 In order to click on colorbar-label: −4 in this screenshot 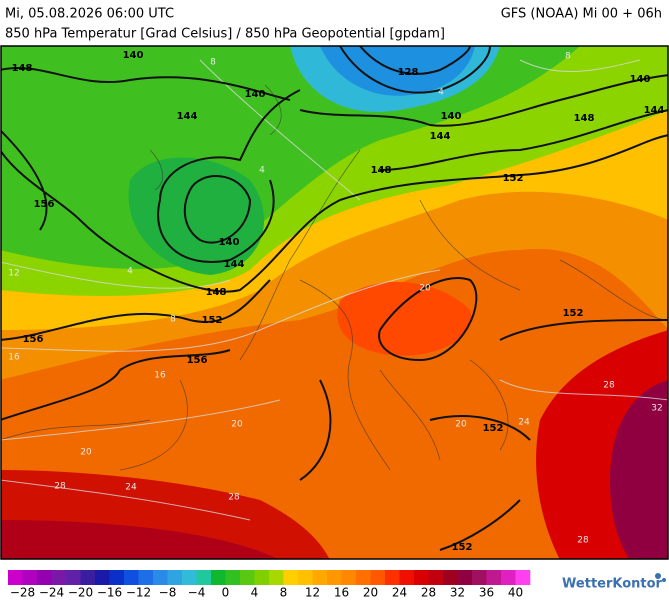, I will do `click(197, 593)`.